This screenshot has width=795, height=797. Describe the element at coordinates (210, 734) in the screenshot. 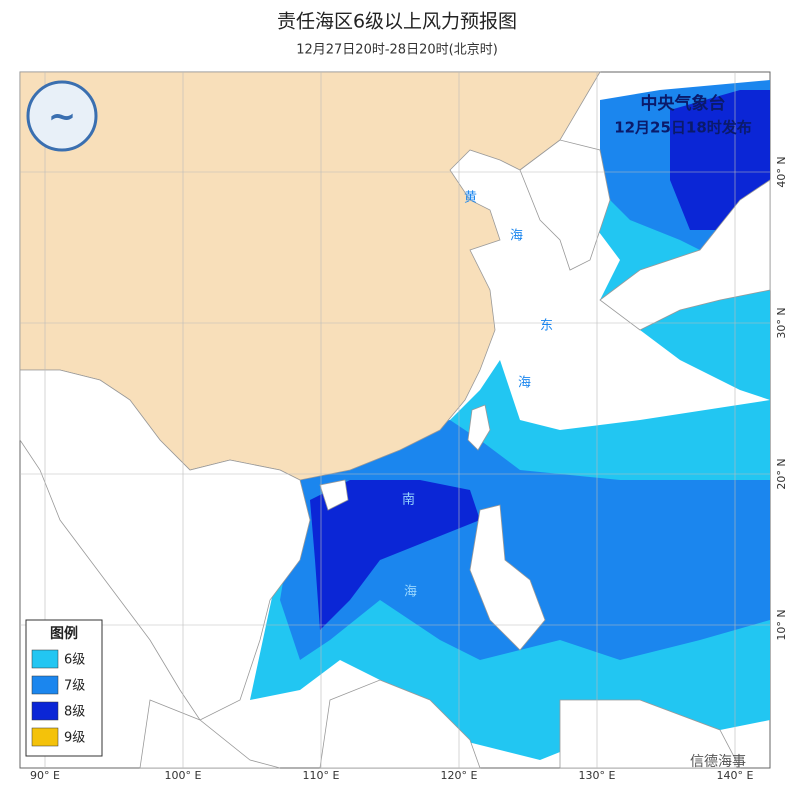

I see `malay-land` at that location.